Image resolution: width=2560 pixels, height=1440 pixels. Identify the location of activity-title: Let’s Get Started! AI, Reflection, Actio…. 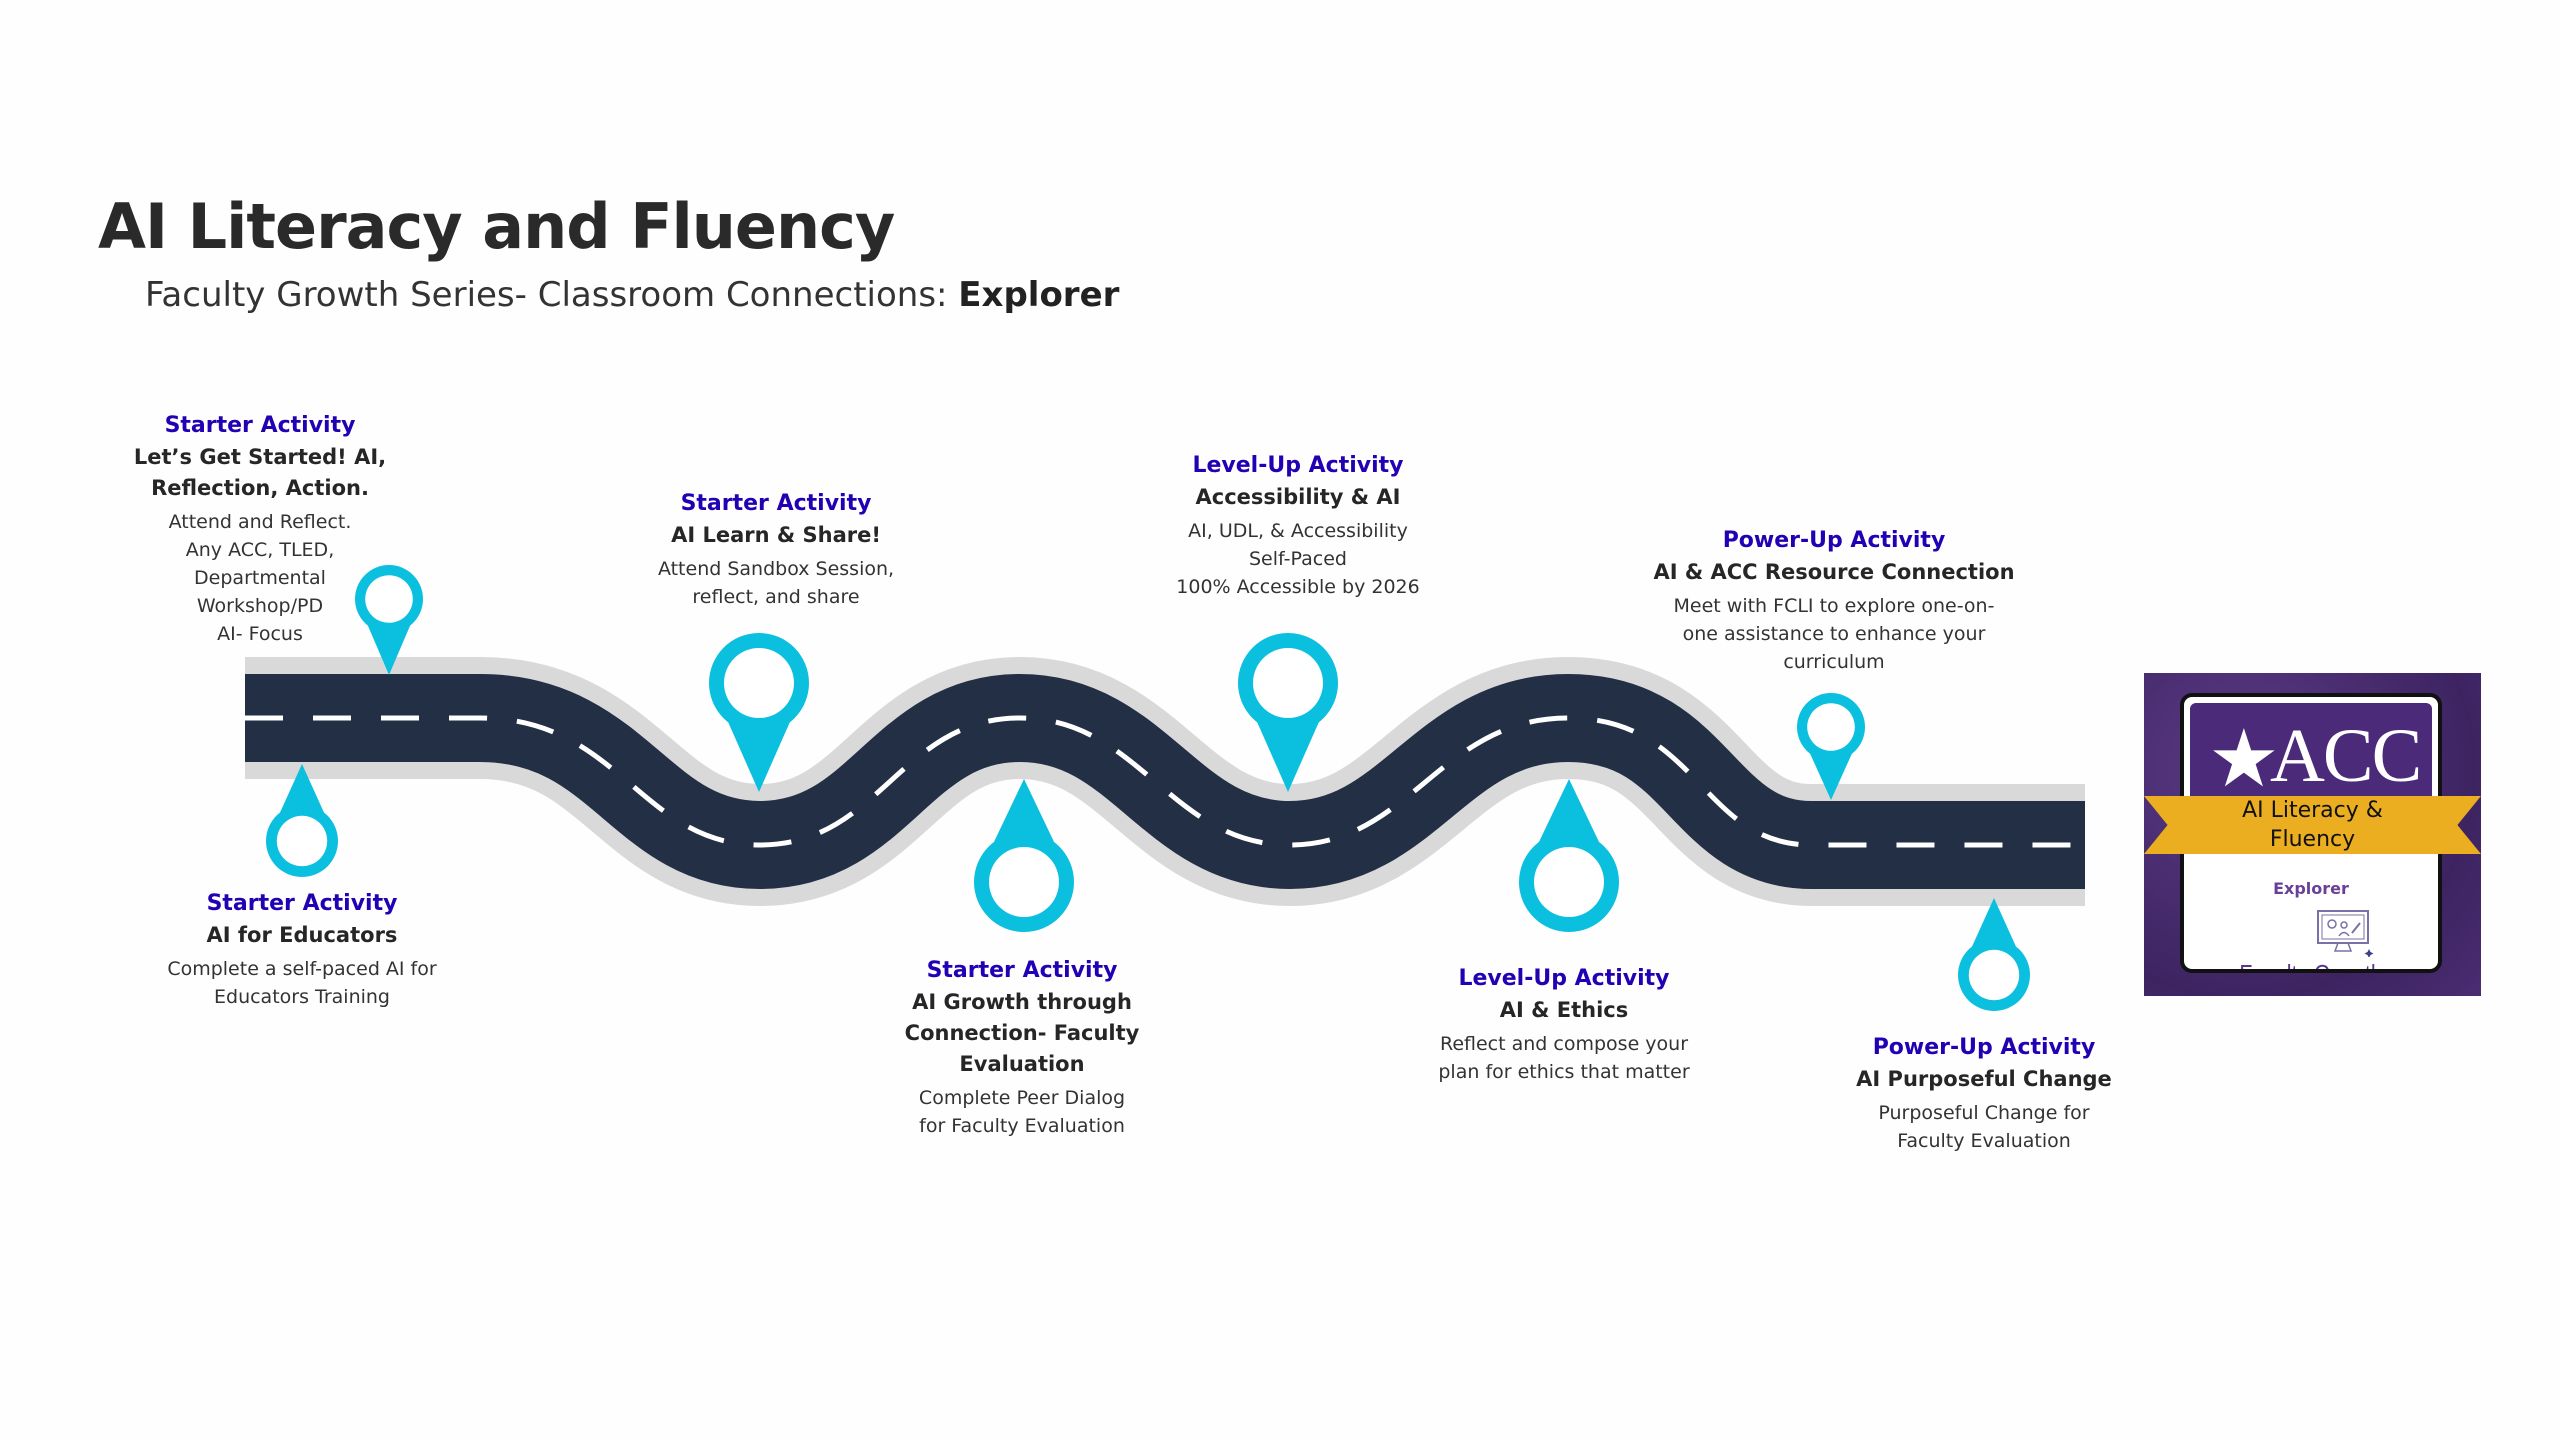
(260, 472).